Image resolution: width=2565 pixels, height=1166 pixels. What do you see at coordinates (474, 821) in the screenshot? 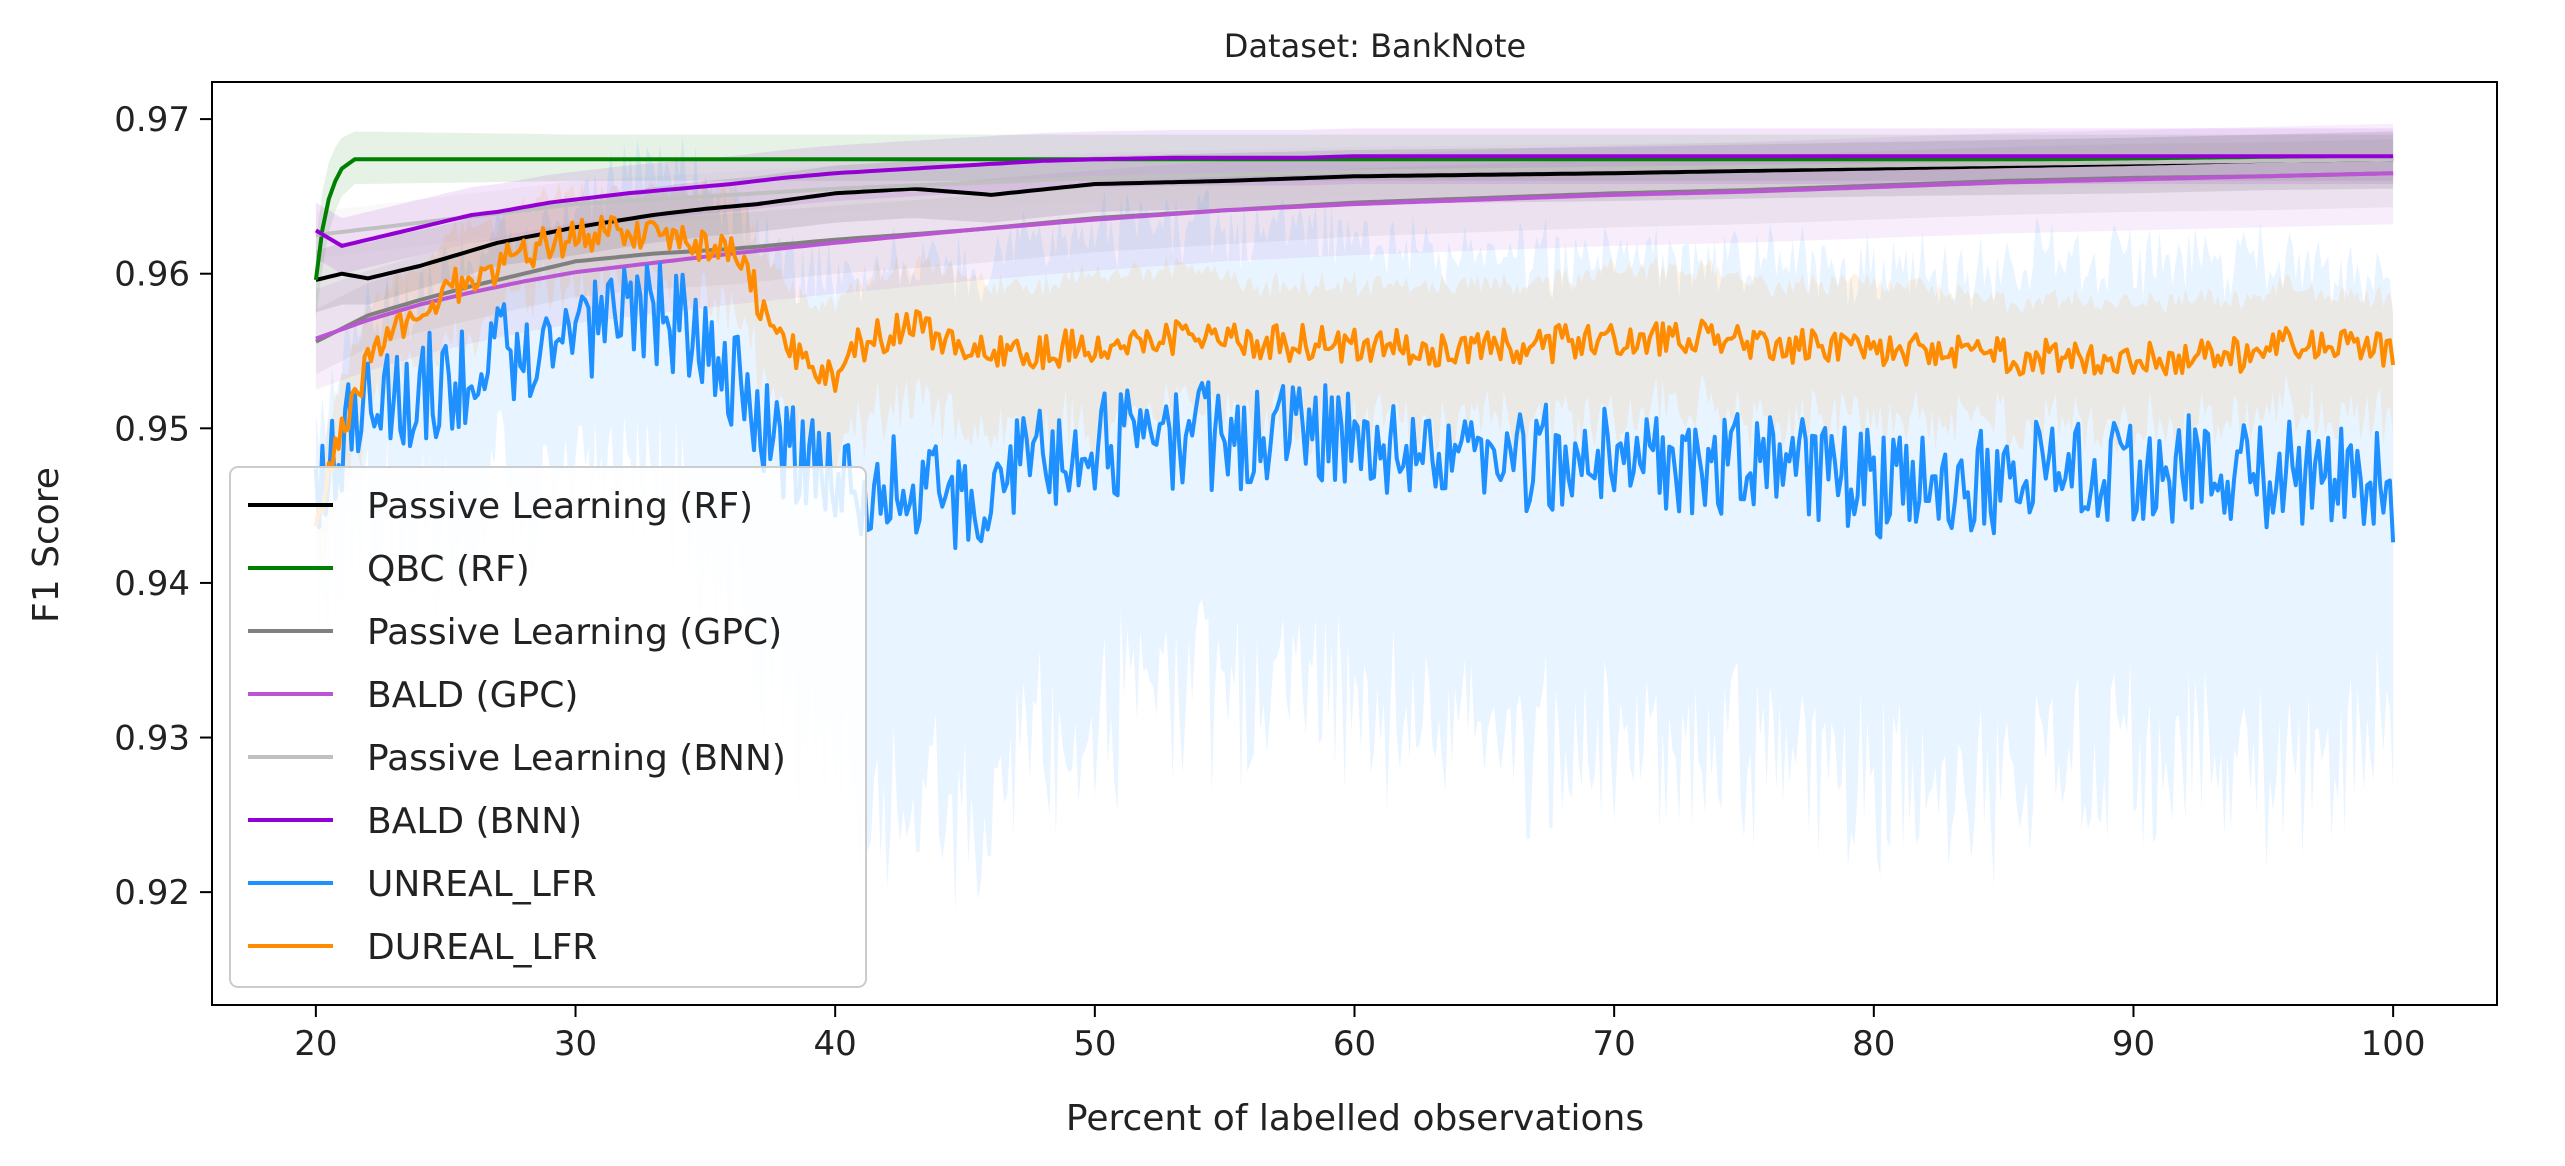
I see `legend-label-bald-bnn: BALD (BNN)` at bounding box center [474, 821].